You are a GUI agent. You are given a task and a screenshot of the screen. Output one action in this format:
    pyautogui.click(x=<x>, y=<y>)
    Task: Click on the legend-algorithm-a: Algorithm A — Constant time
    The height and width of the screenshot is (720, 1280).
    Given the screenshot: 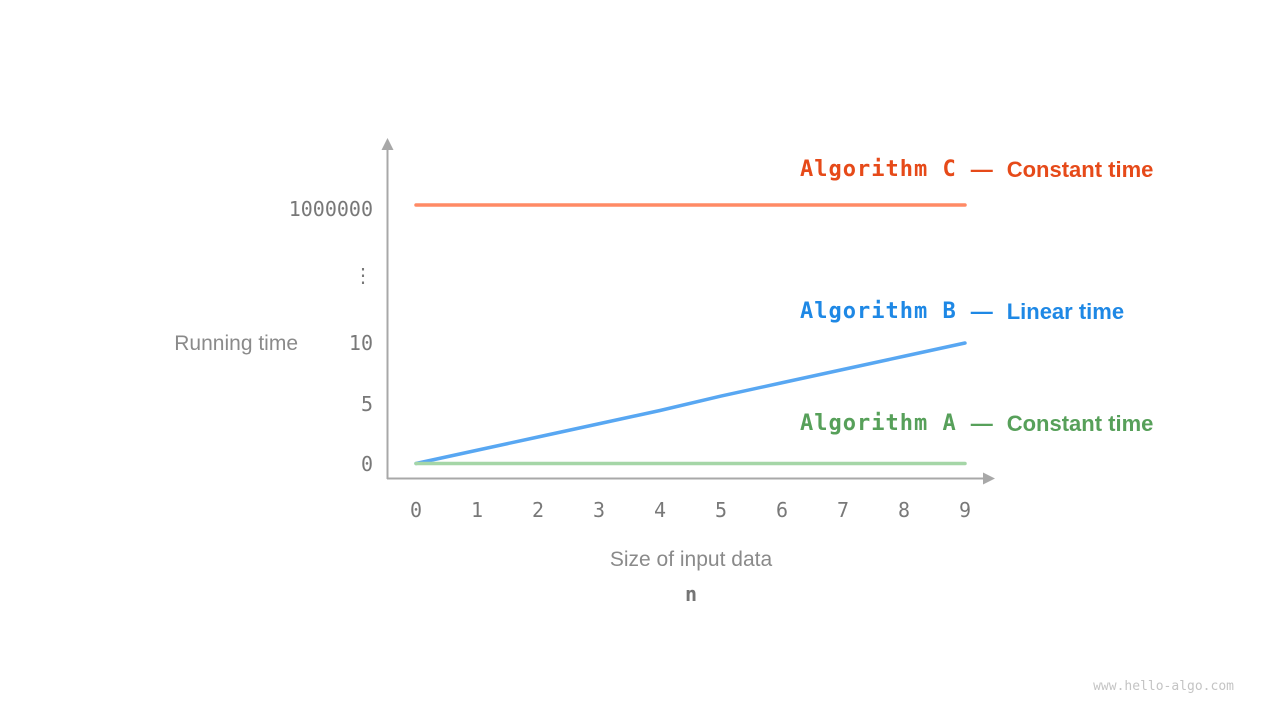 What is the action you would take?
    pyautogui.click(x=976, y=424)
    